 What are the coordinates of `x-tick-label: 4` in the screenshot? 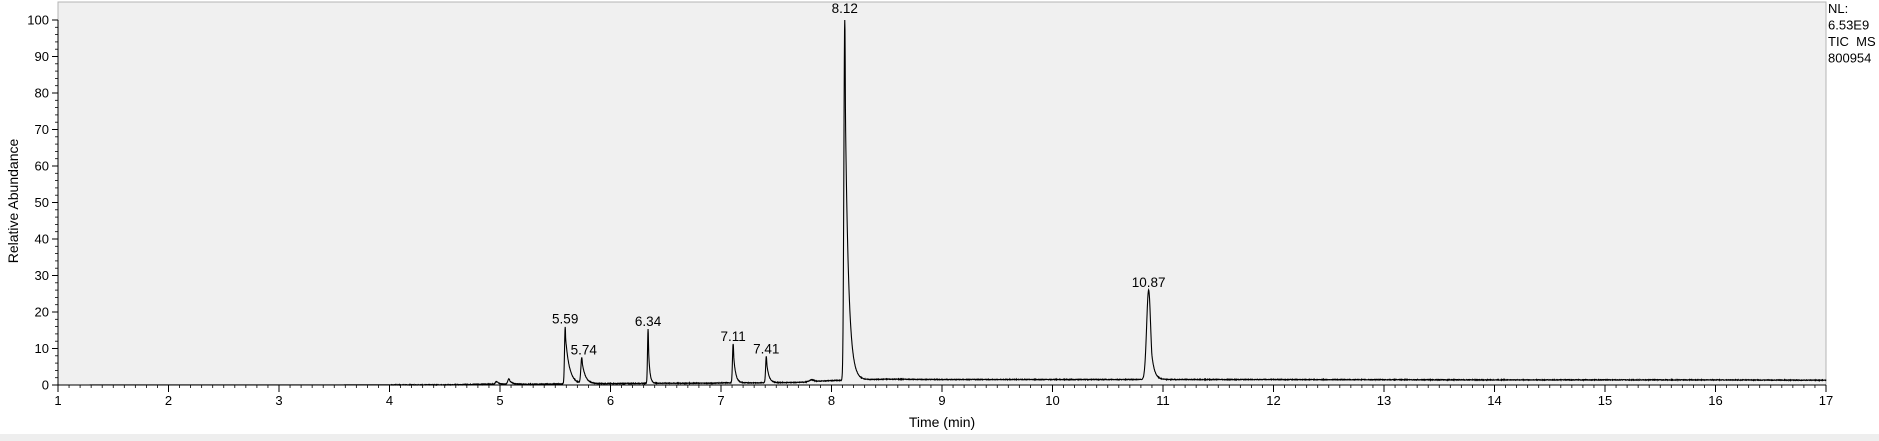 It's located at (389, 400).